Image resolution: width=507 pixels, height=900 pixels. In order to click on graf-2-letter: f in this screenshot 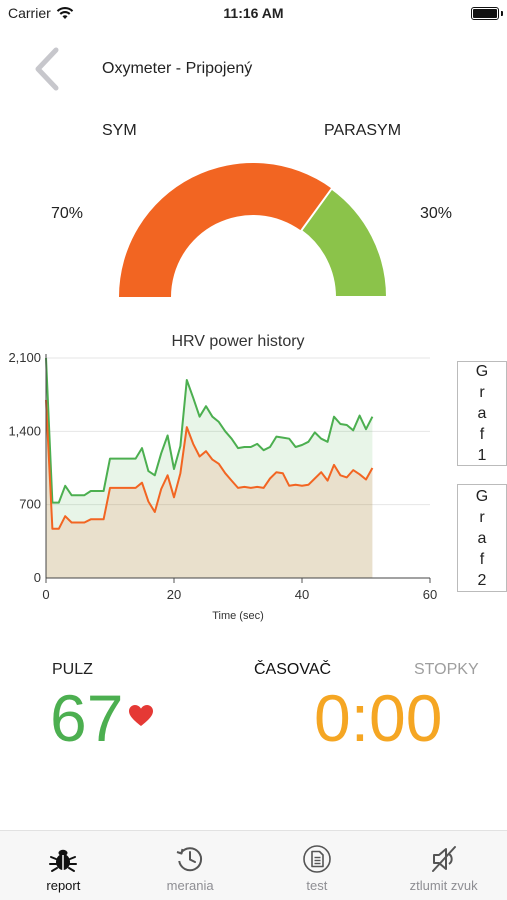, I will do `click(482, 559)`.